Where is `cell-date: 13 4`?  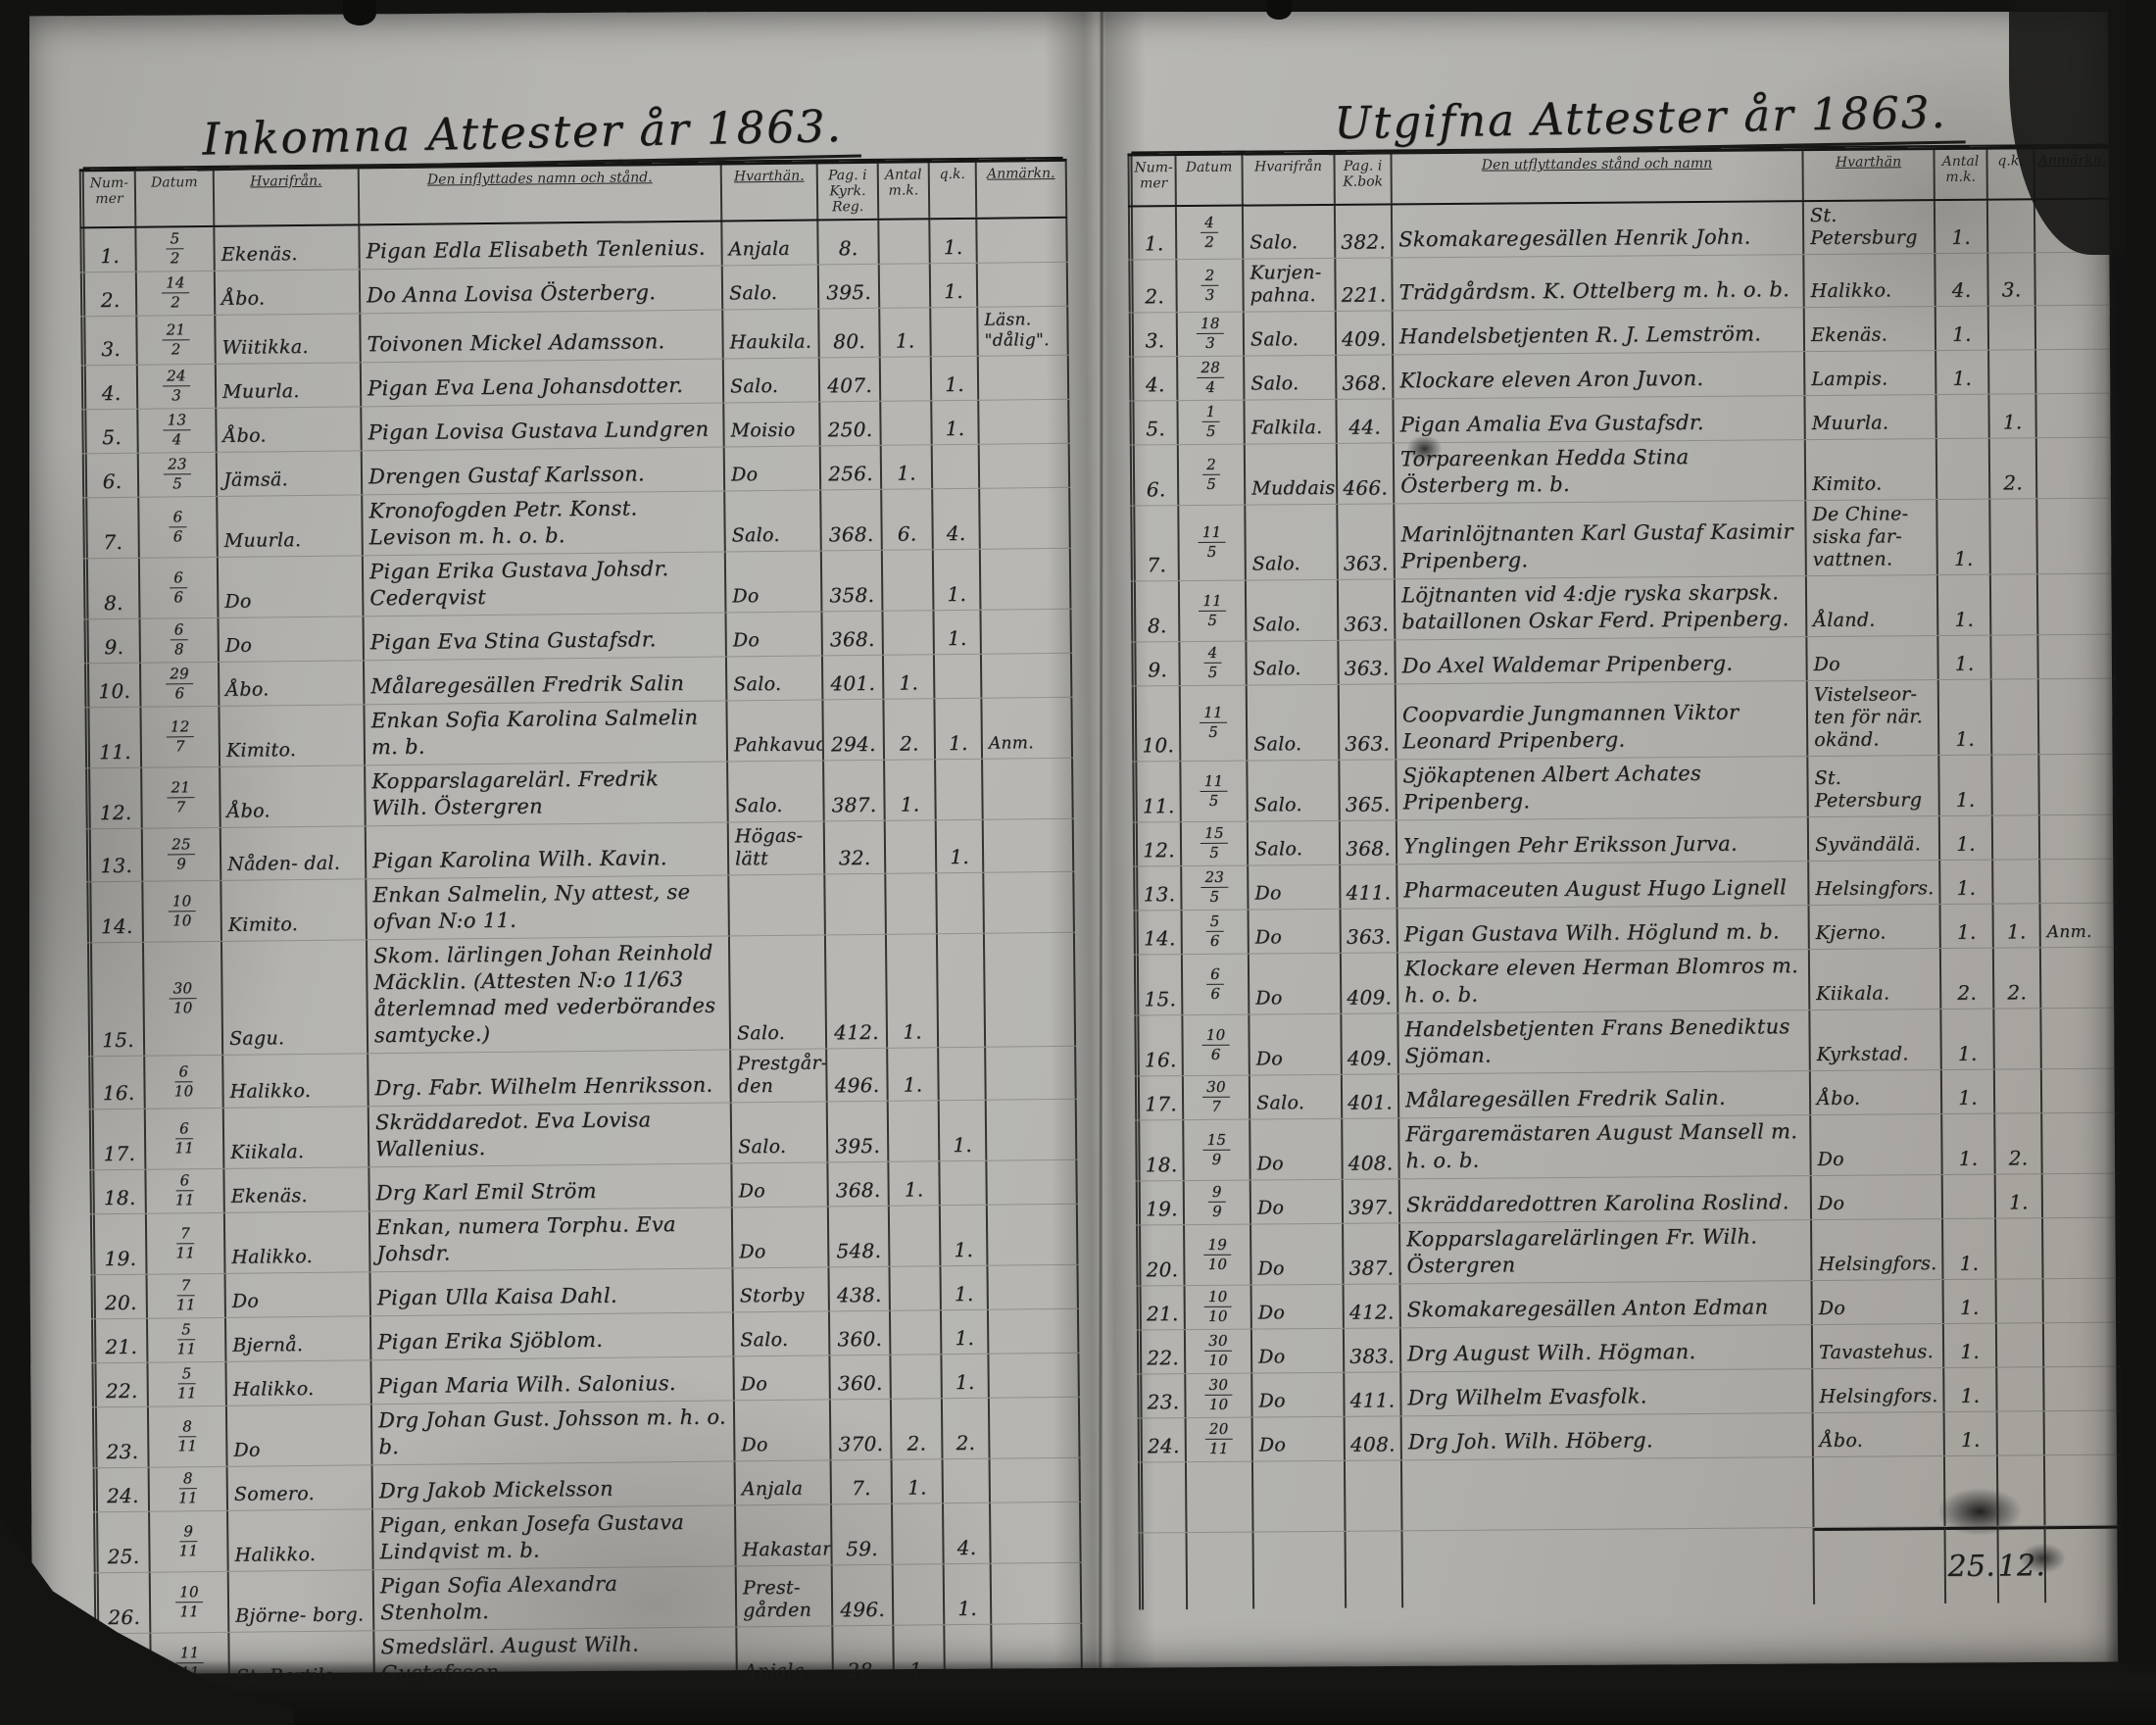 cell-date: 13 4 is located at coordinates (178, 431).